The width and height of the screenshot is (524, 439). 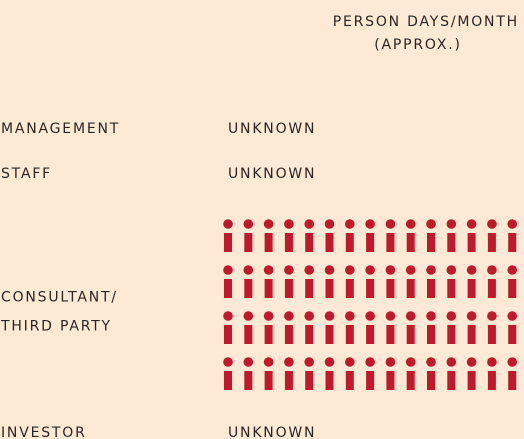 What do you see at coordinates (56, 327) in the screenshot?
I see `row-label: THIRD PARTY` at bounding box center [56, 327].